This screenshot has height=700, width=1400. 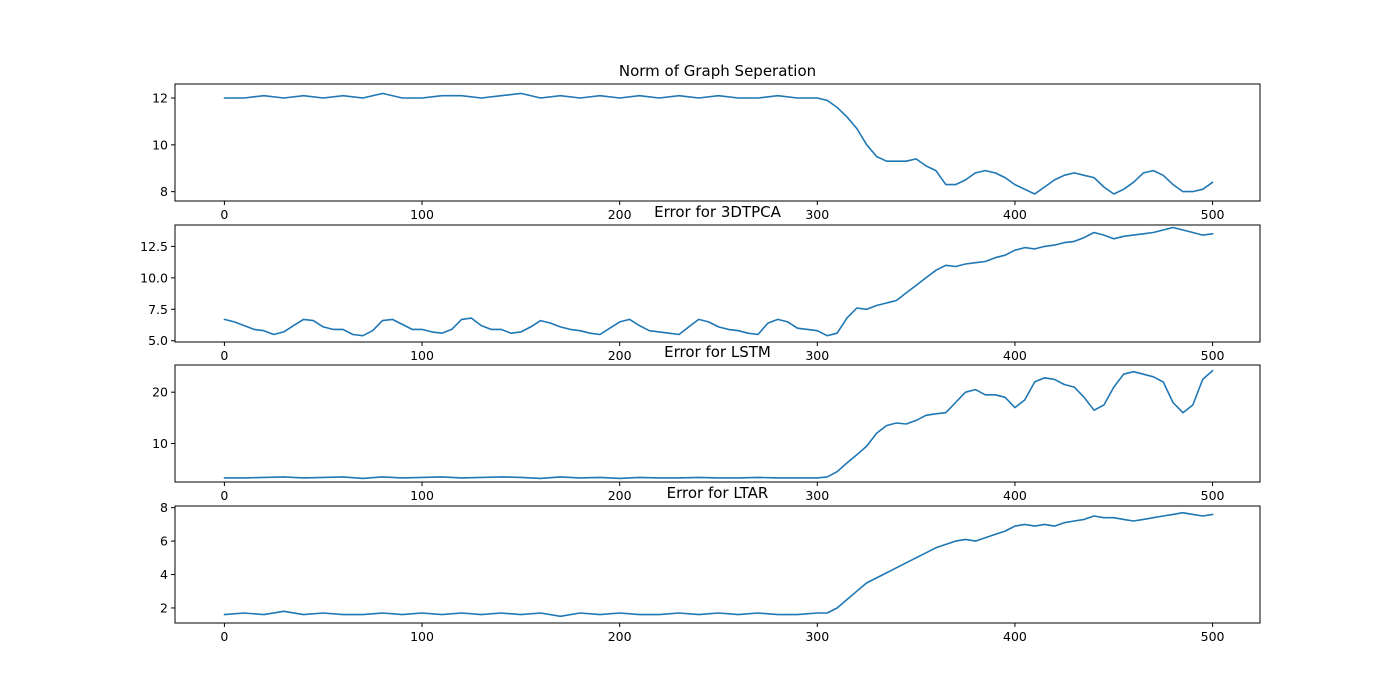 What do you see at coordinates (164, 607) in the screenshot?
I see `y-tick-label: 2` at bounding box center [164, 607].